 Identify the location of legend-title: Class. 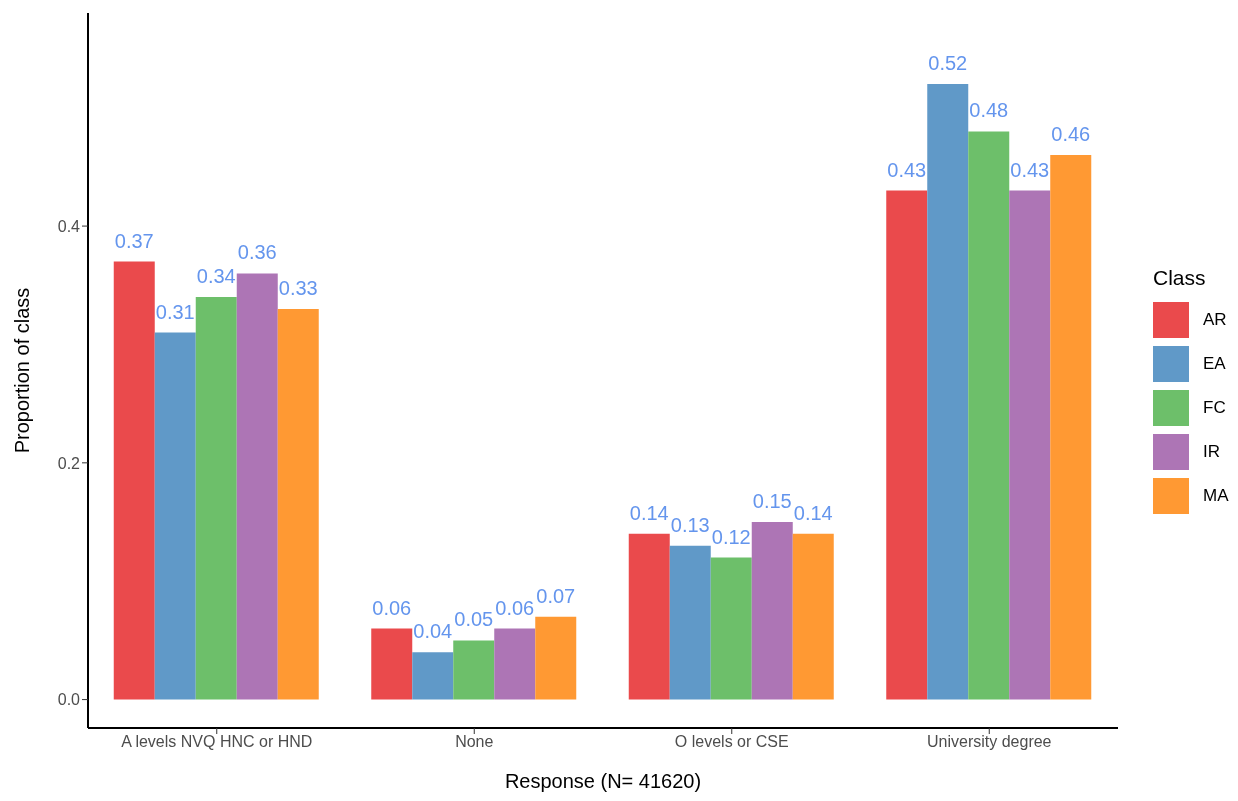
(1180, 278).